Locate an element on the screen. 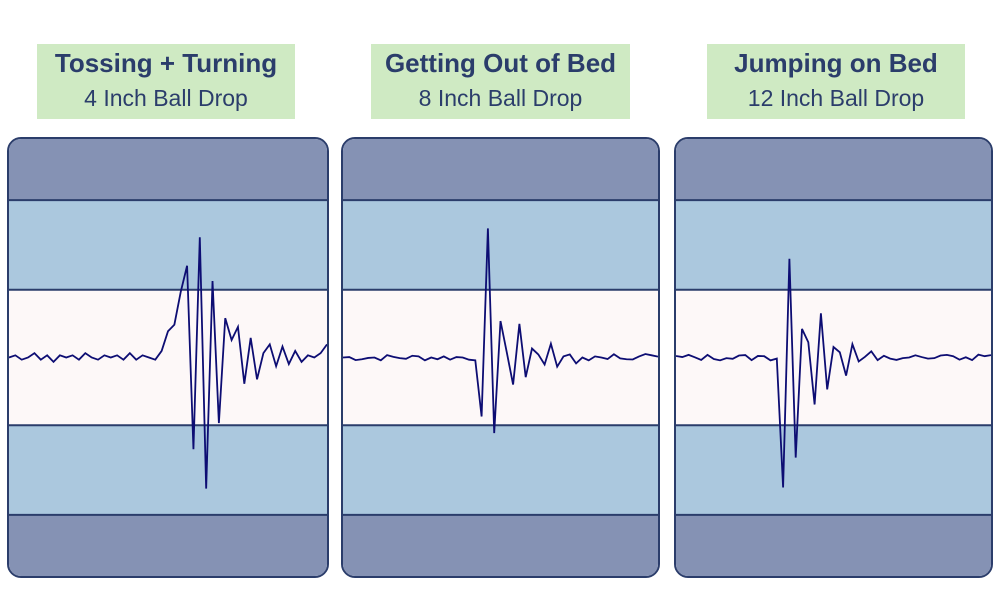 This screenshot has height=607, width=1000. chart-subtitle: 8 Inch Ball Drop is located at coordinates (500, 98).